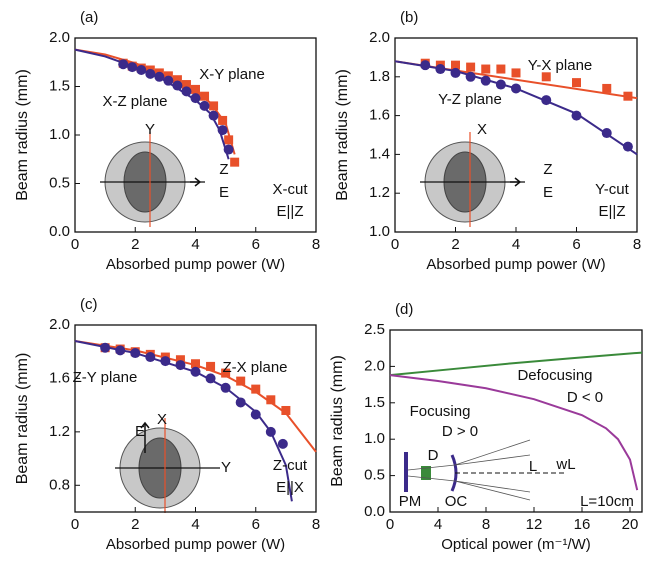 This screenshot has width=652, height=581. I want to click on y-tick-label: 0.8, so click(59, 484).